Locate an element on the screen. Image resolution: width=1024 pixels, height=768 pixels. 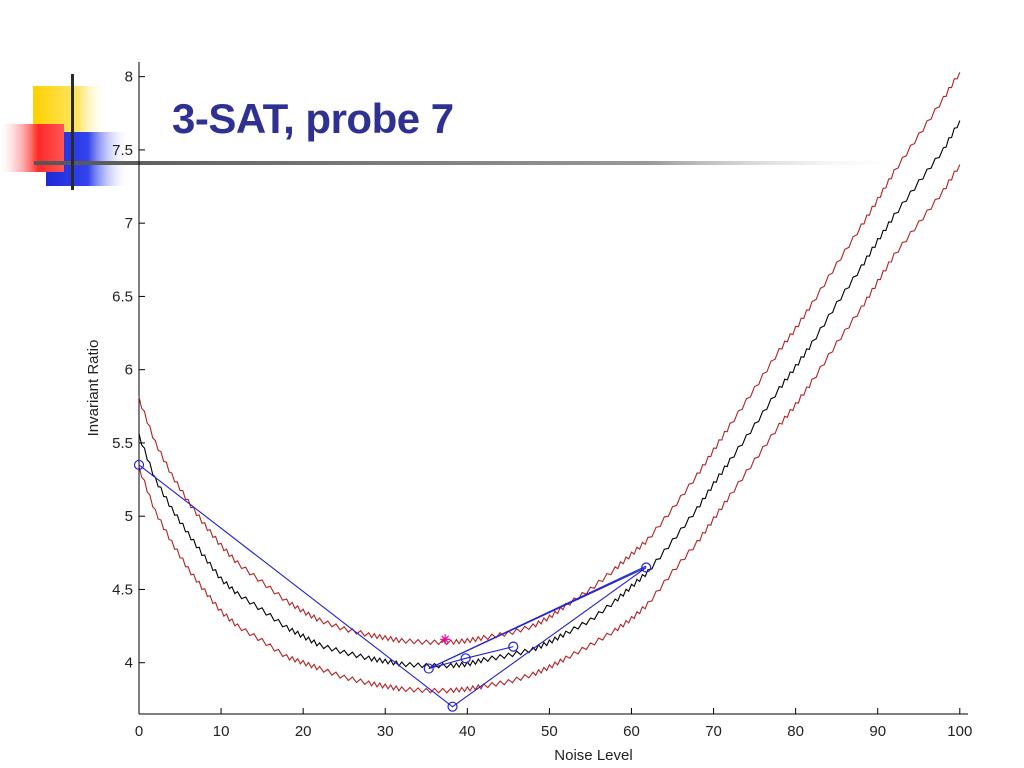
x-tick-label: 90 is located at coordinates (877, 731).